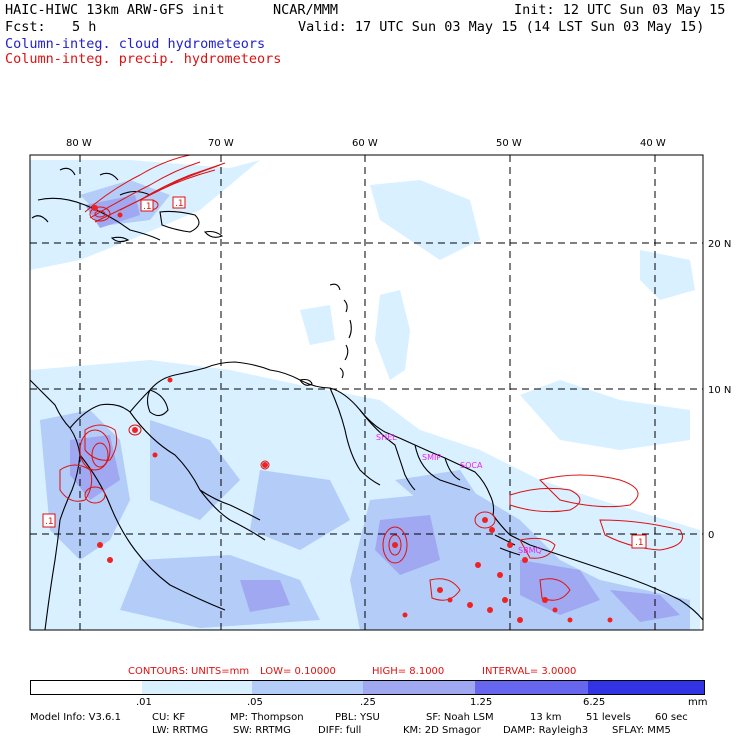 Image resolution: width=740 pixels, height=740 pixels. I want to click on color-bar-tick: .25, so click(368, 702).